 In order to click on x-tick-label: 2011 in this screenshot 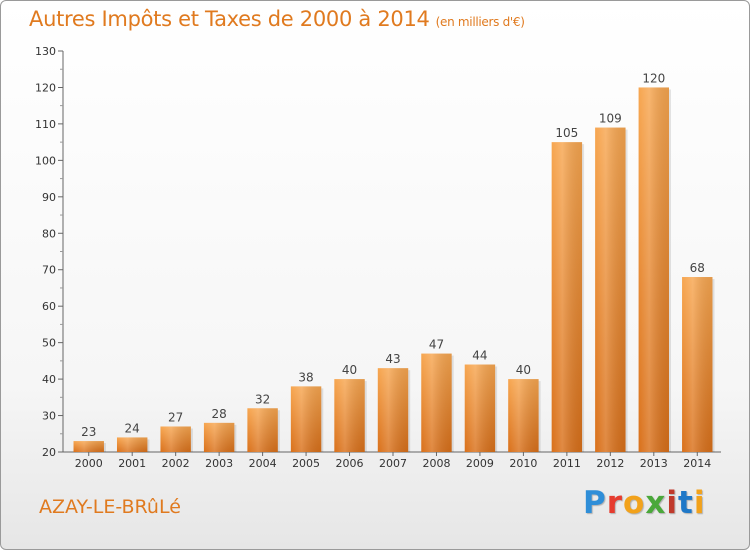, I will do `click(567, 463)`.